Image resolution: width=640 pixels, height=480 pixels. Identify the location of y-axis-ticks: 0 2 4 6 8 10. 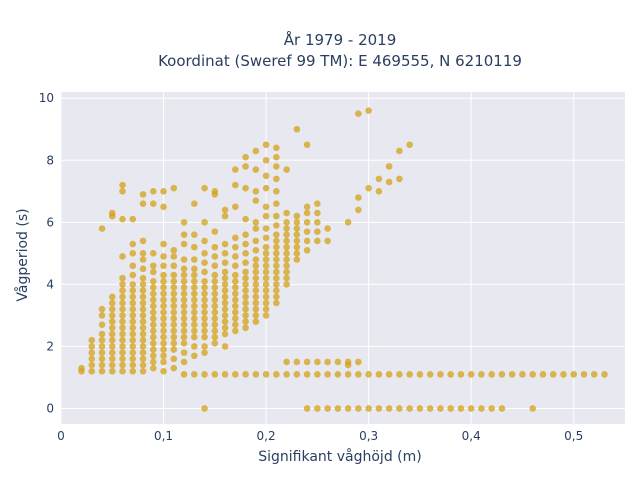
(46, 253).